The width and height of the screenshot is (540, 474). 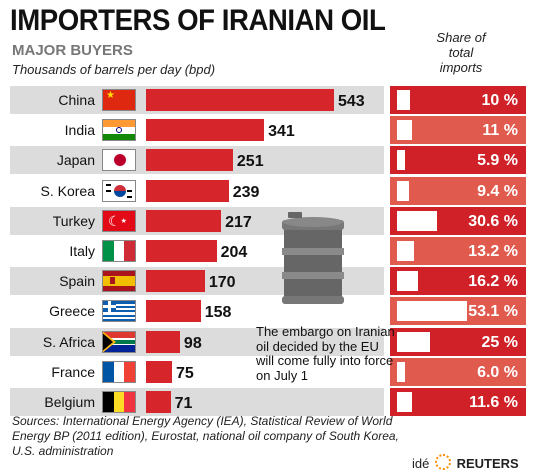 I want to click on bpd-value-label: 98, so click(x=192, y=343).